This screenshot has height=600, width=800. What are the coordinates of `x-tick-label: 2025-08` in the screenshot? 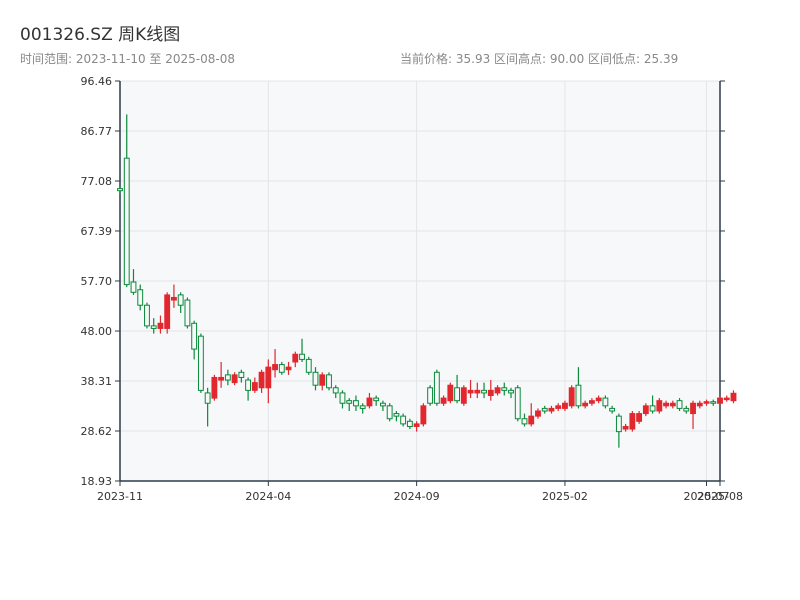 It's located at (720, 496).